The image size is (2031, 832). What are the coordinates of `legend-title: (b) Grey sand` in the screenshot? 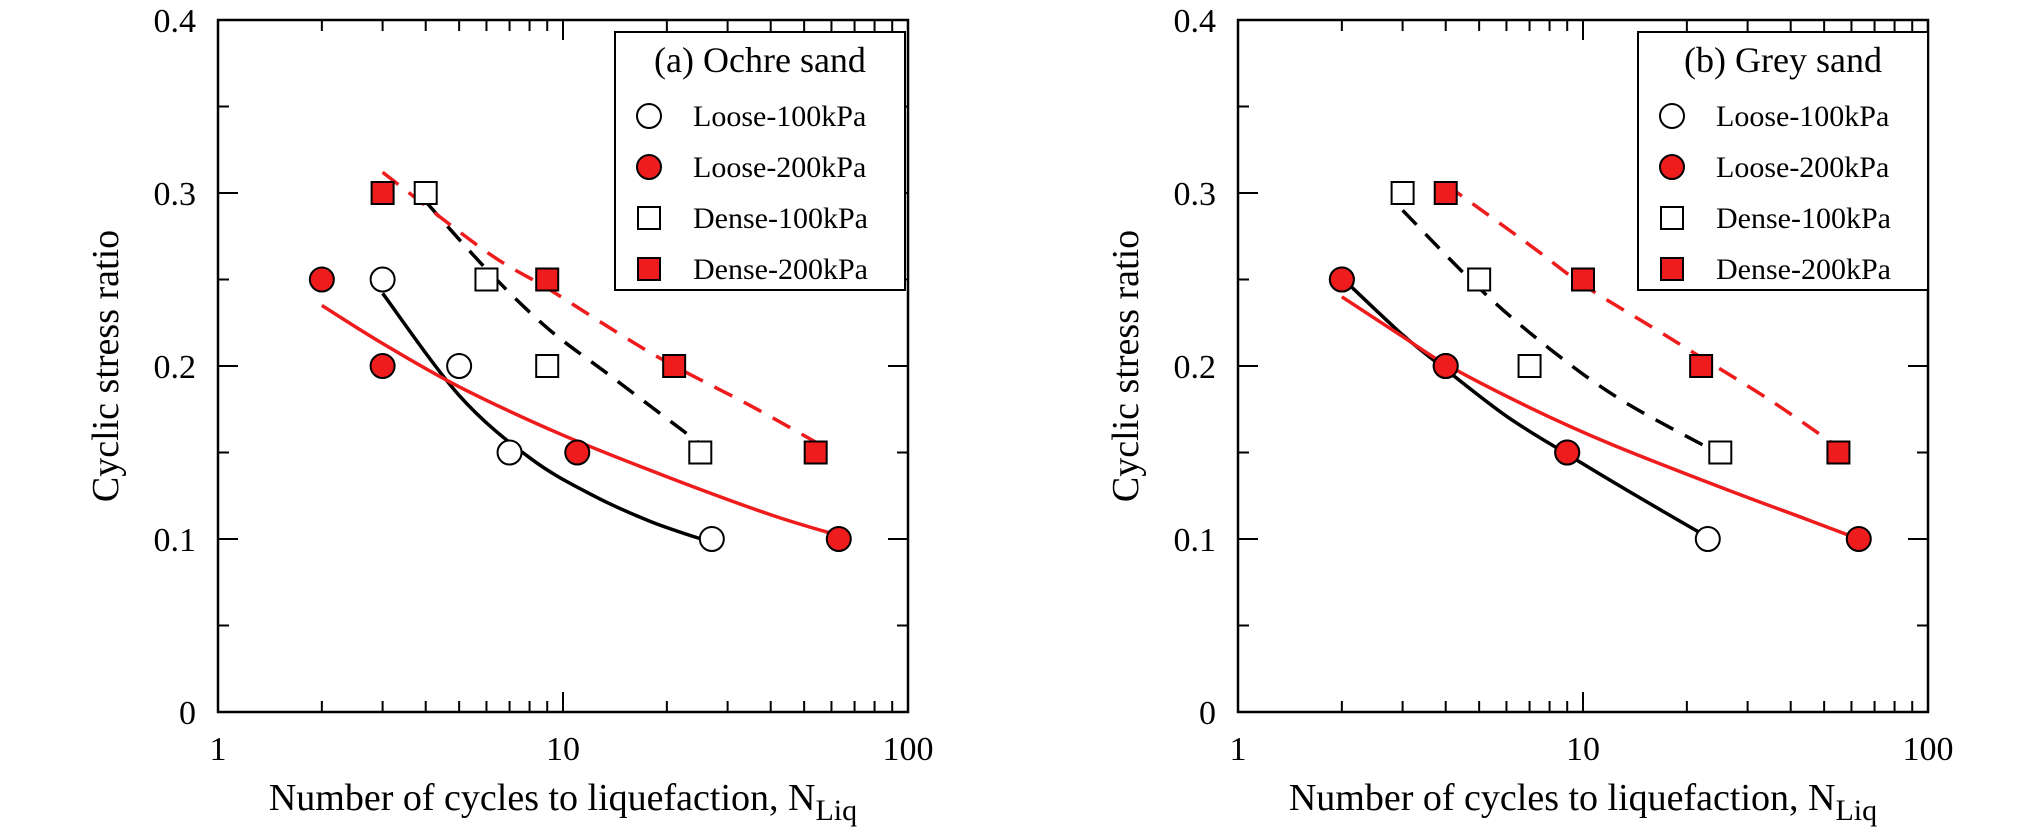 It's located at (1783, 60).